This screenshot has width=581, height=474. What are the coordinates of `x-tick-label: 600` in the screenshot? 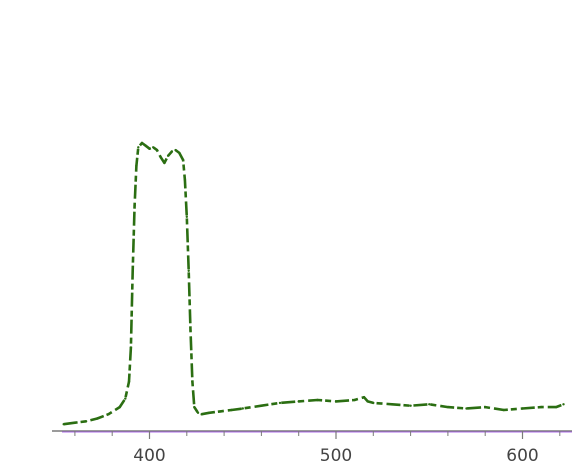 It's located at (522, 456).